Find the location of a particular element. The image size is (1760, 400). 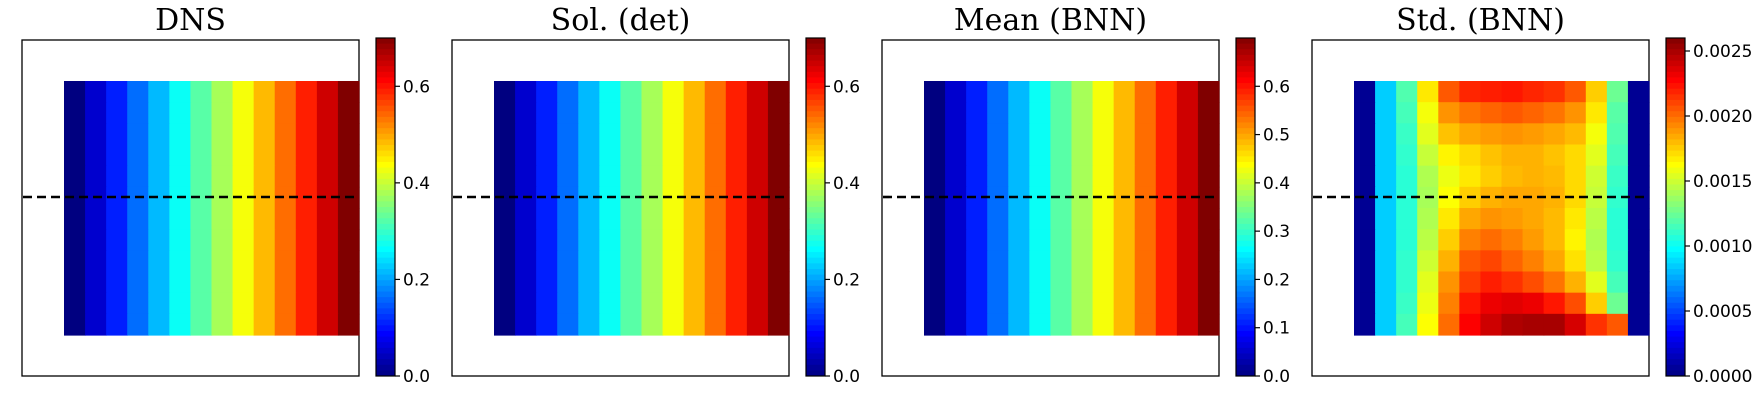

colorbar-tick-label: 0.0 is located at coordinates (846, 377).